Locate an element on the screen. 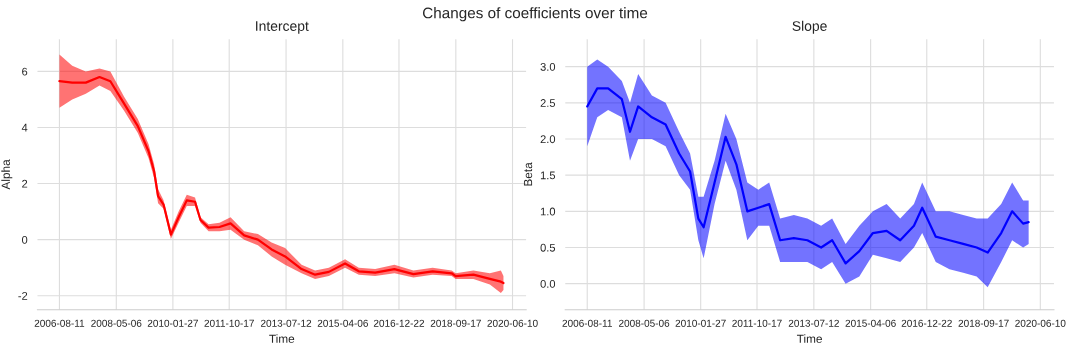 The height and width of the screenshot is (356, 1070). y-tick-label: 0.0 is located at coordinates (548, 283).